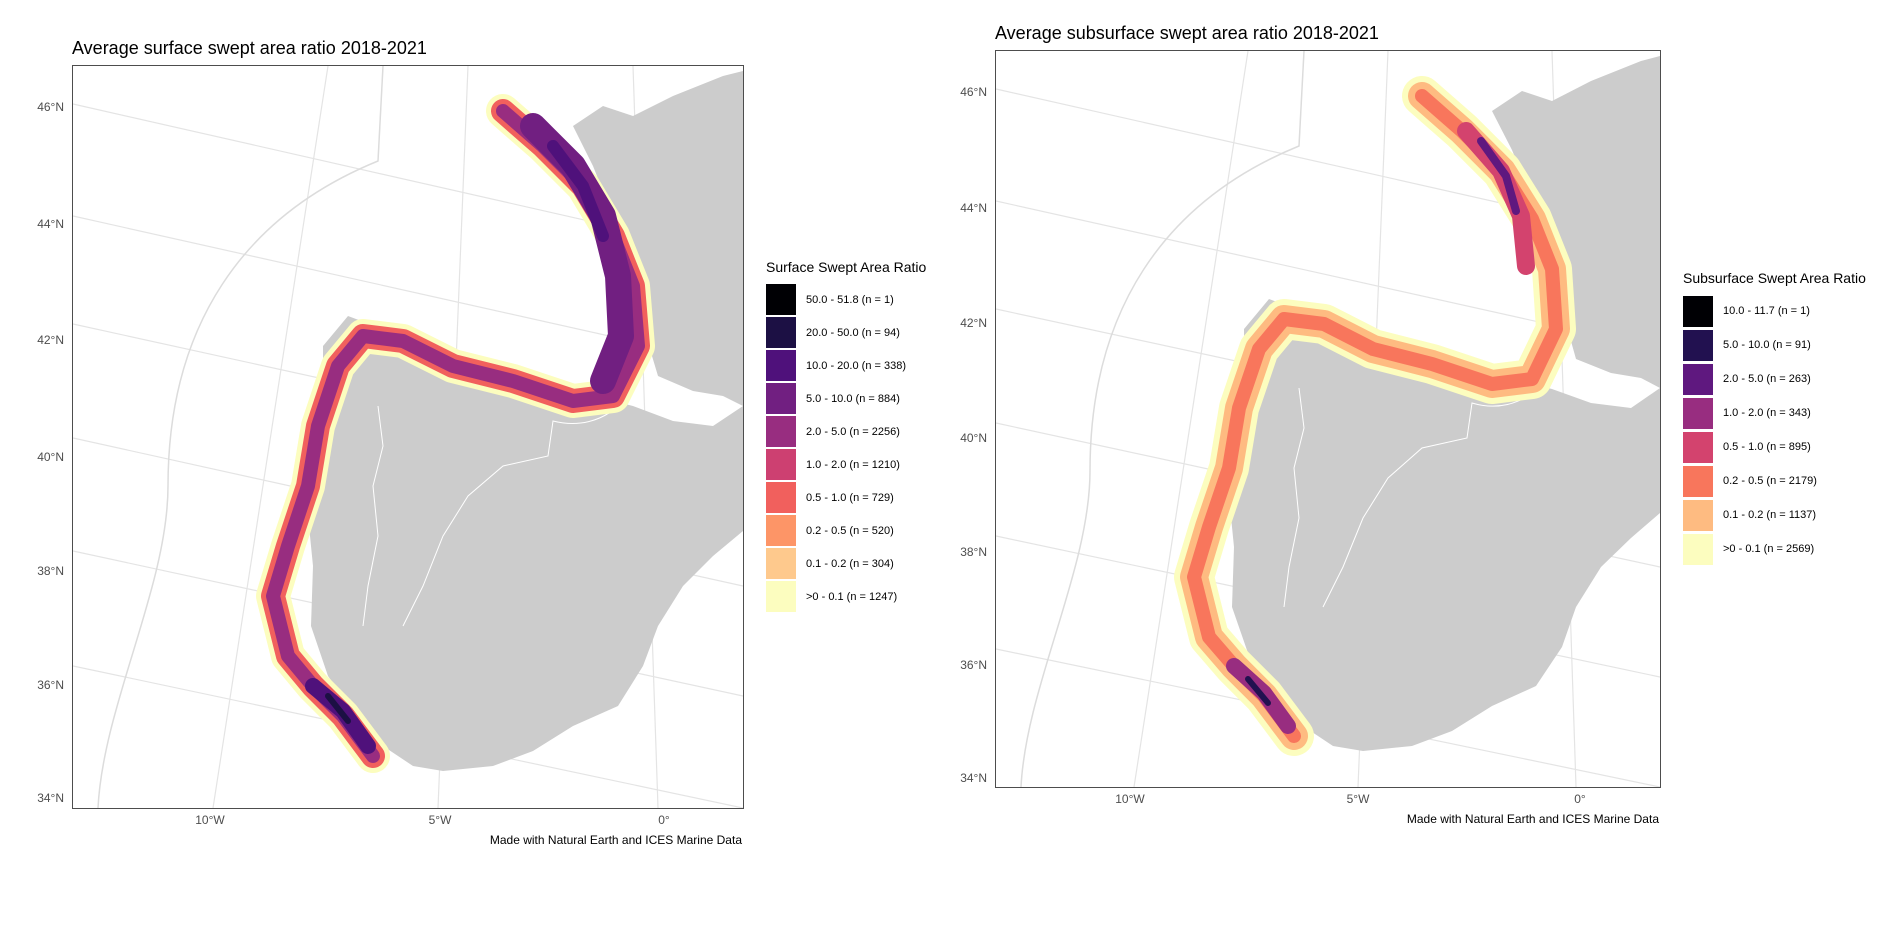  I want to click on legend-label: 2.0 - 5.0 (n = 263), so click(1767, 379).